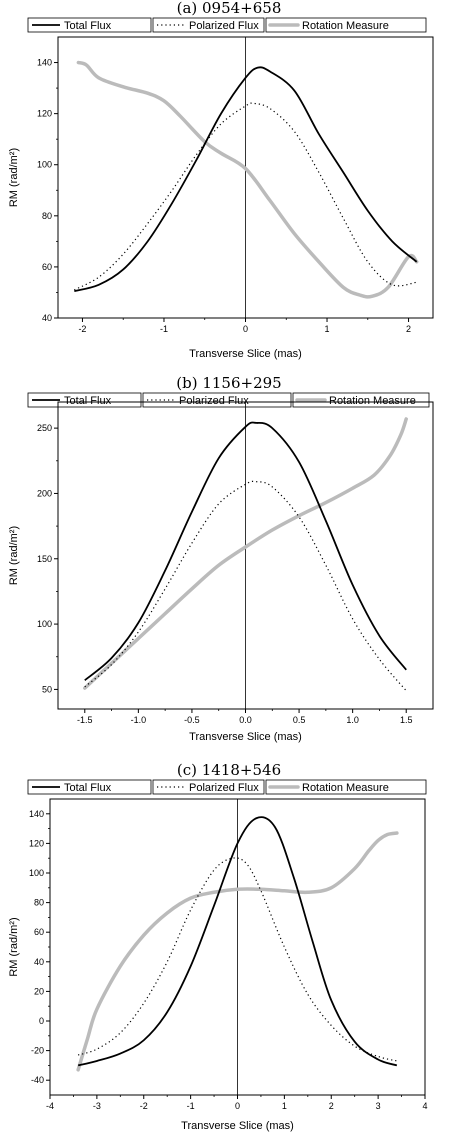  What do you see at coordinates (352, 720) in the screenshot?
I see `x-tick-label: 1.0` at bounding box center [352, 720].